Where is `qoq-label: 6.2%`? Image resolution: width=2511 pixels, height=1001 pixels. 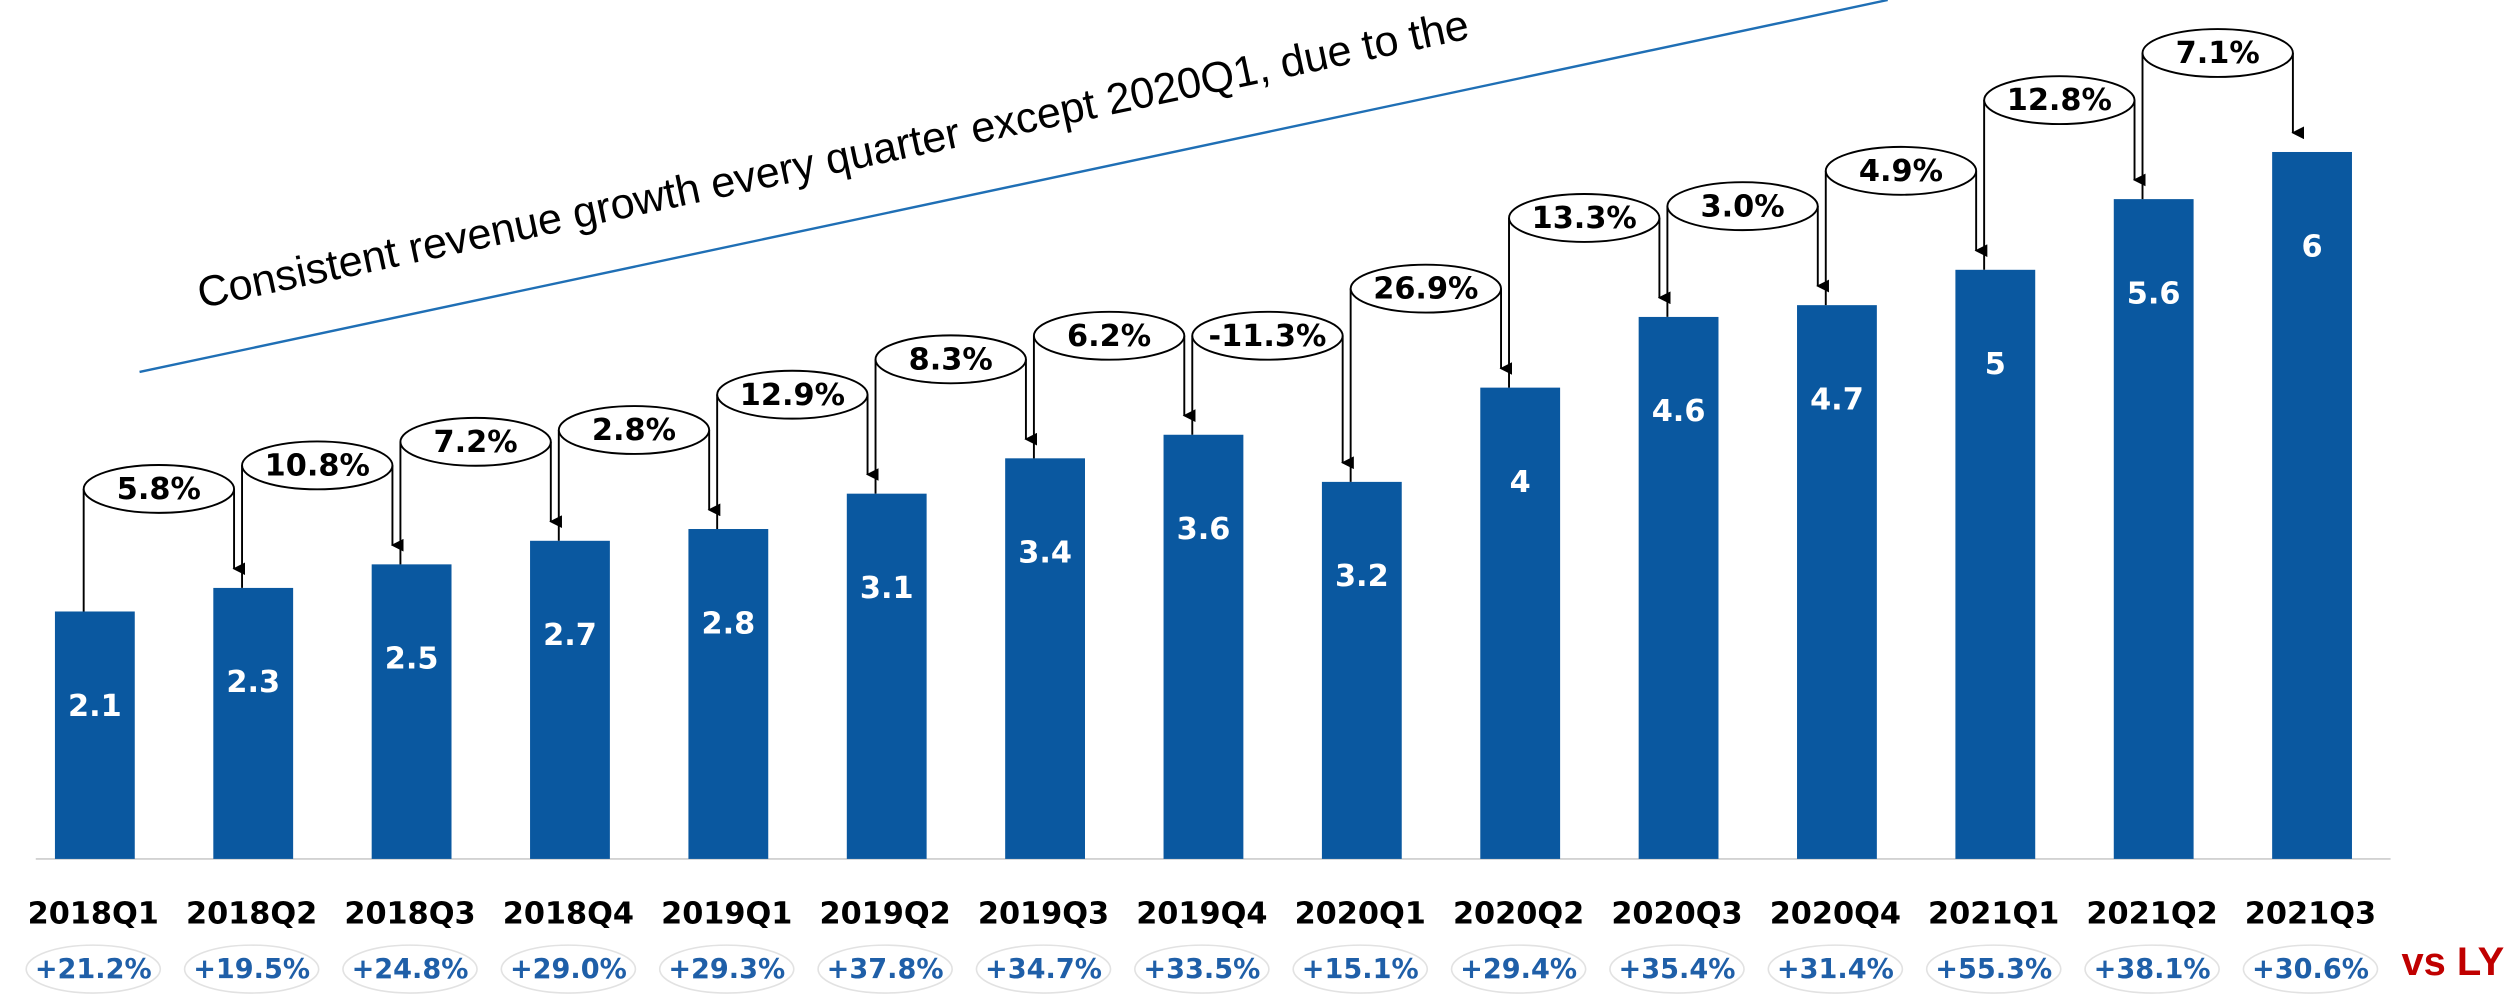
qoq-label: 6.2% is located at coordinates (1109, 336).